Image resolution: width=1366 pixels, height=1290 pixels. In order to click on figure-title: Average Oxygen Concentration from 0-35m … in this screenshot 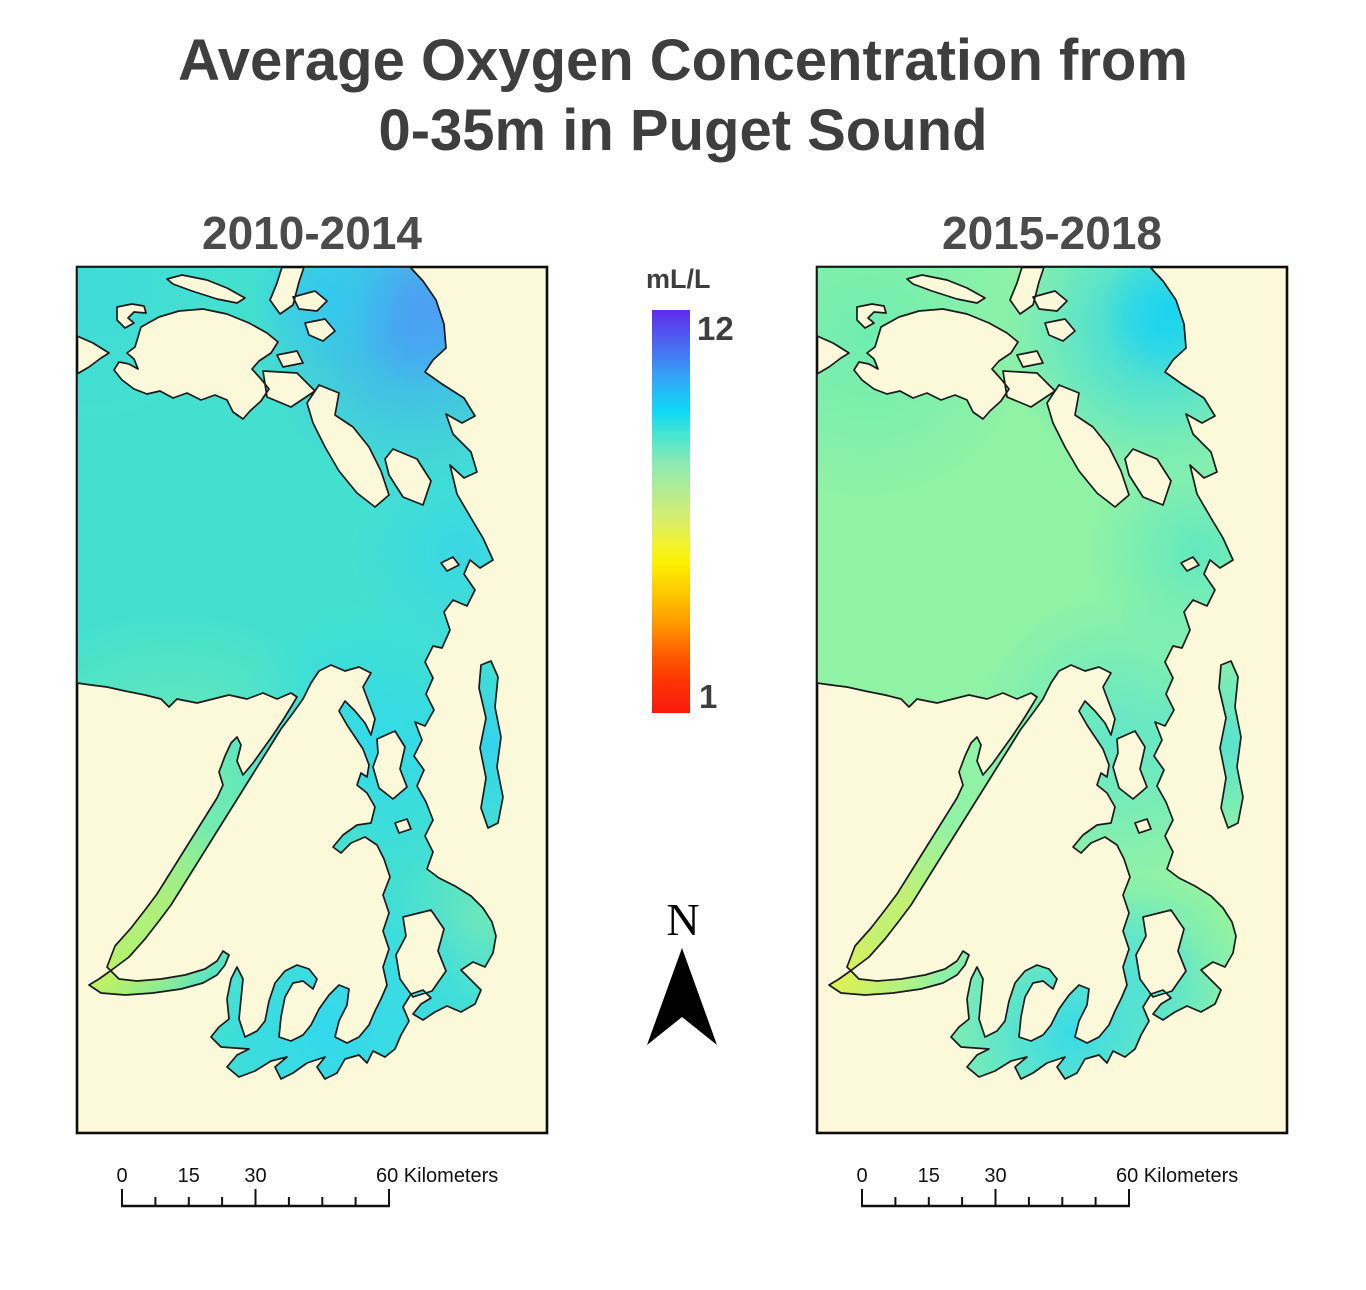, I will do `click(683, 96)`.